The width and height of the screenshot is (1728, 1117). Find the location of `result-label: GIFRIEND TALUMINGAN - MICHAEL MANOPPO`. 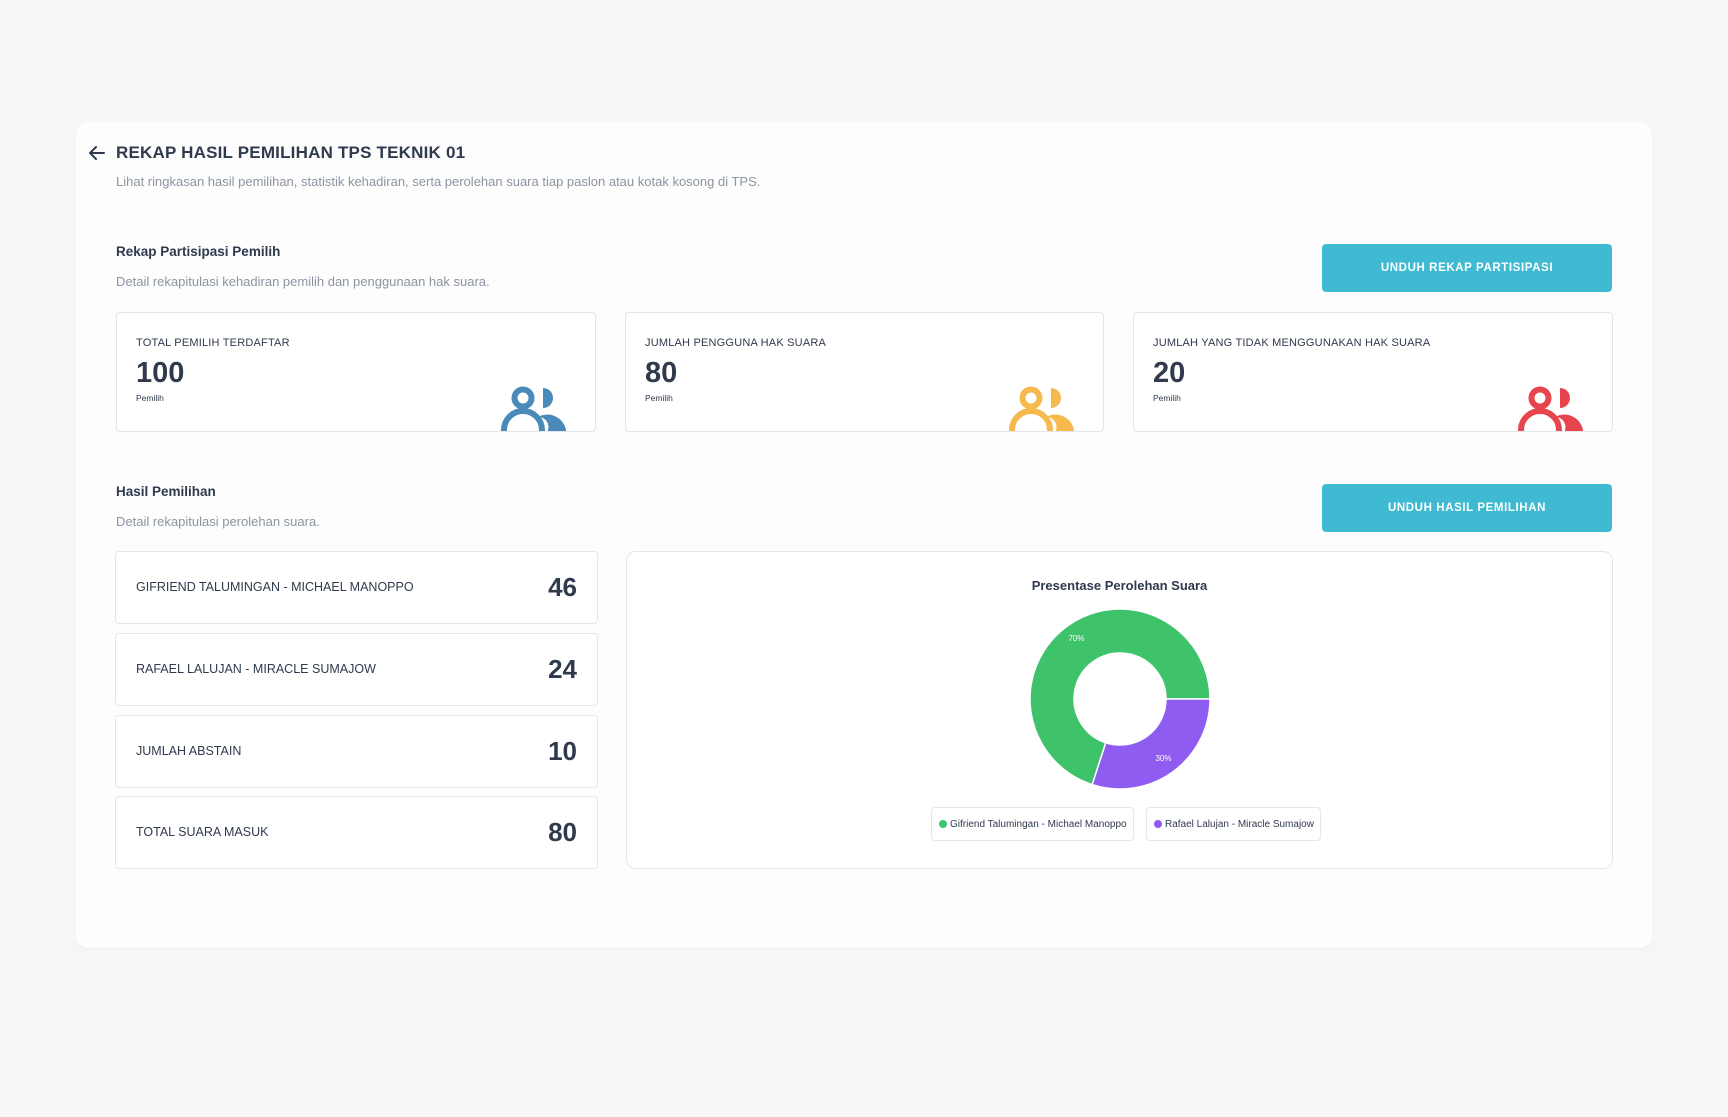

result-label: GIFRIEND TALUMINGAN - MICHAEL MANOPPO is located at coordinates (275, 587).